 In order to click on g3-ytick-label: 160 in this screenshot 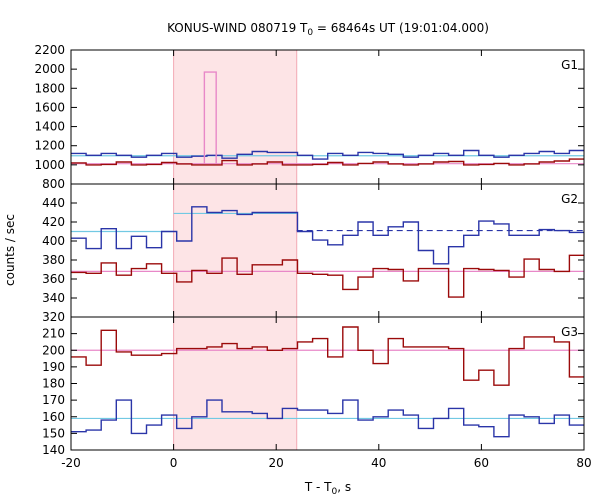, I will do `click(53, 417)`.